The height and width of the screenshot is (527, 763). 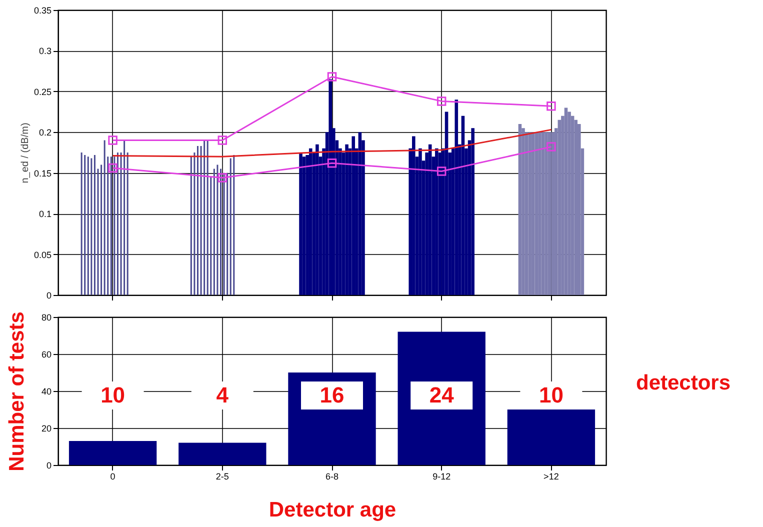 What do you see at coordinates (16, 392) in the screenshot?
I see `y-axis-title: Number of tests` at bounding box center [16, 392].